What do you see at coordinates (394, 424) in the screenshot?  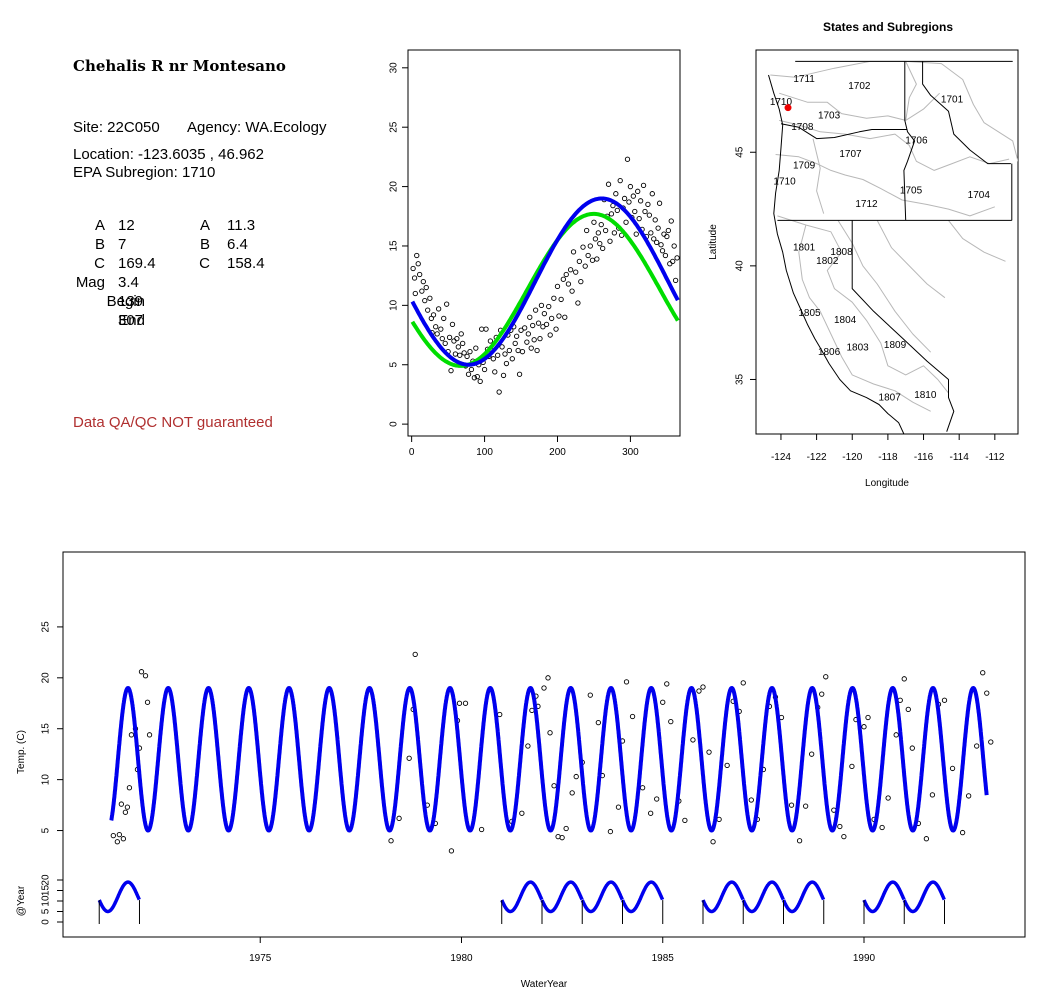 I see `seasonal-y-tick-label: 0` at bounding box center [394, 424].